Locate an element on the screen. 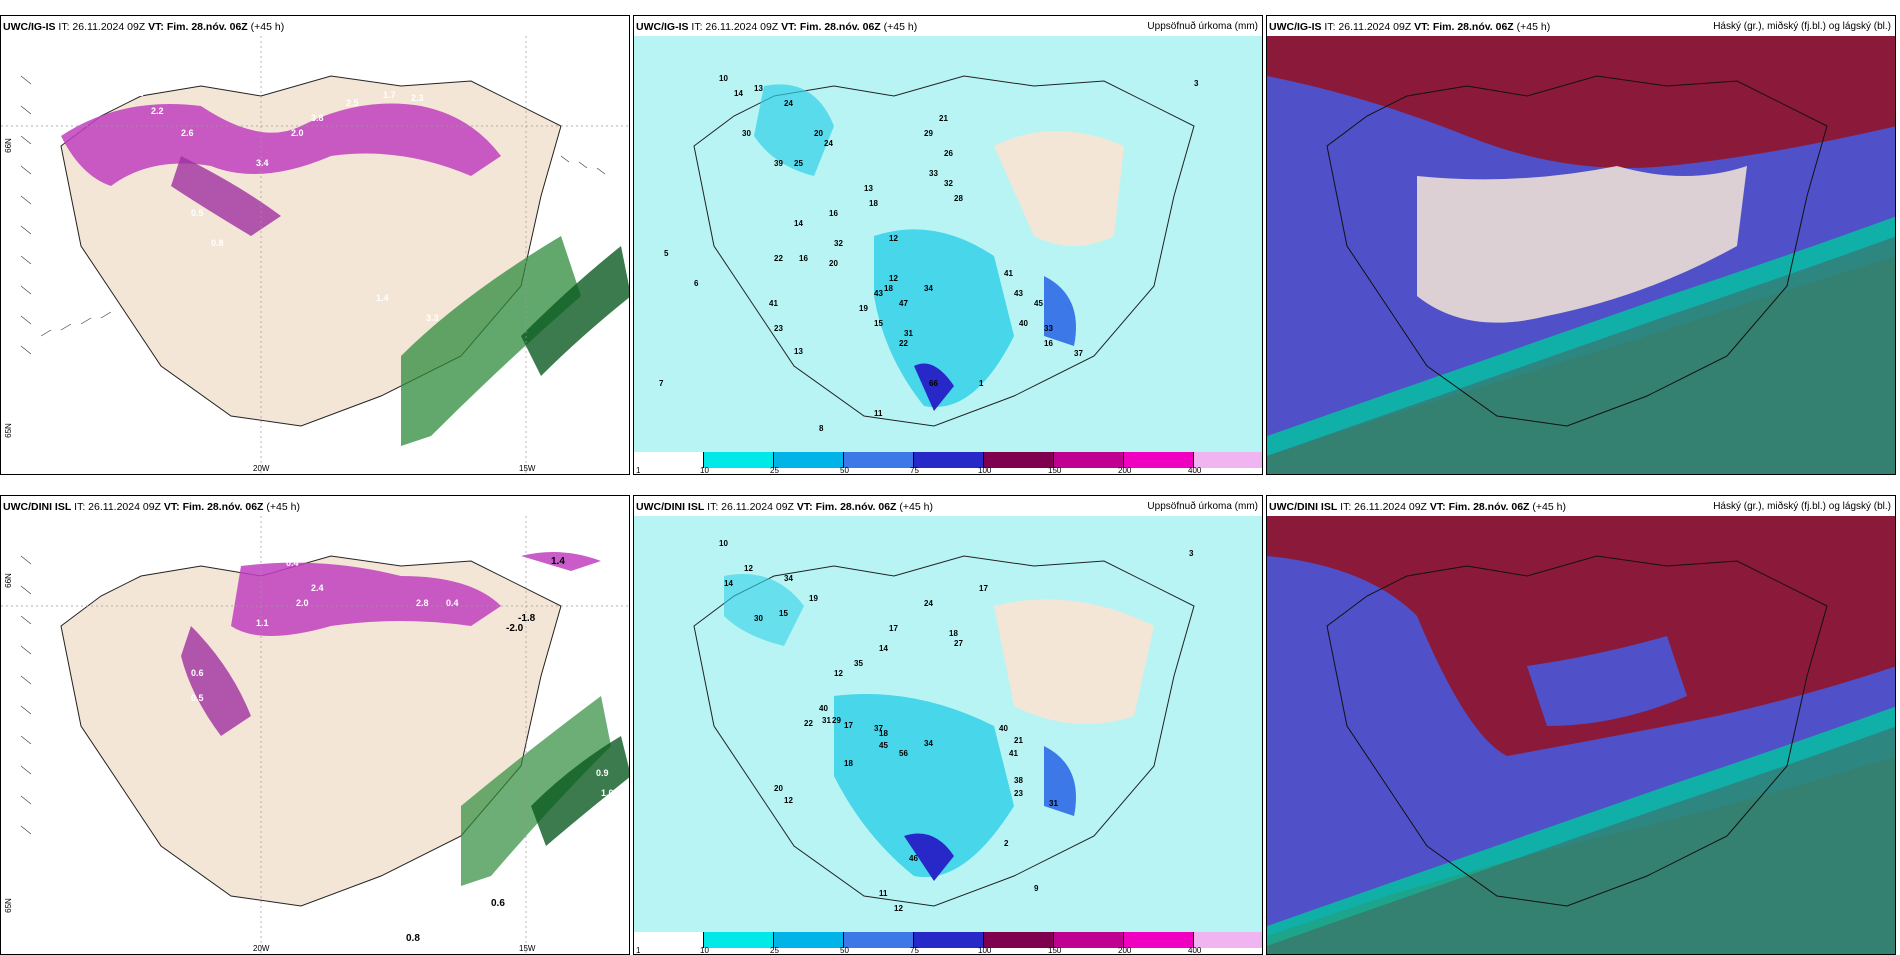 This screenshot has height=955, width=1900. wind-label: 3.2 is located at coordinates (137, 93).